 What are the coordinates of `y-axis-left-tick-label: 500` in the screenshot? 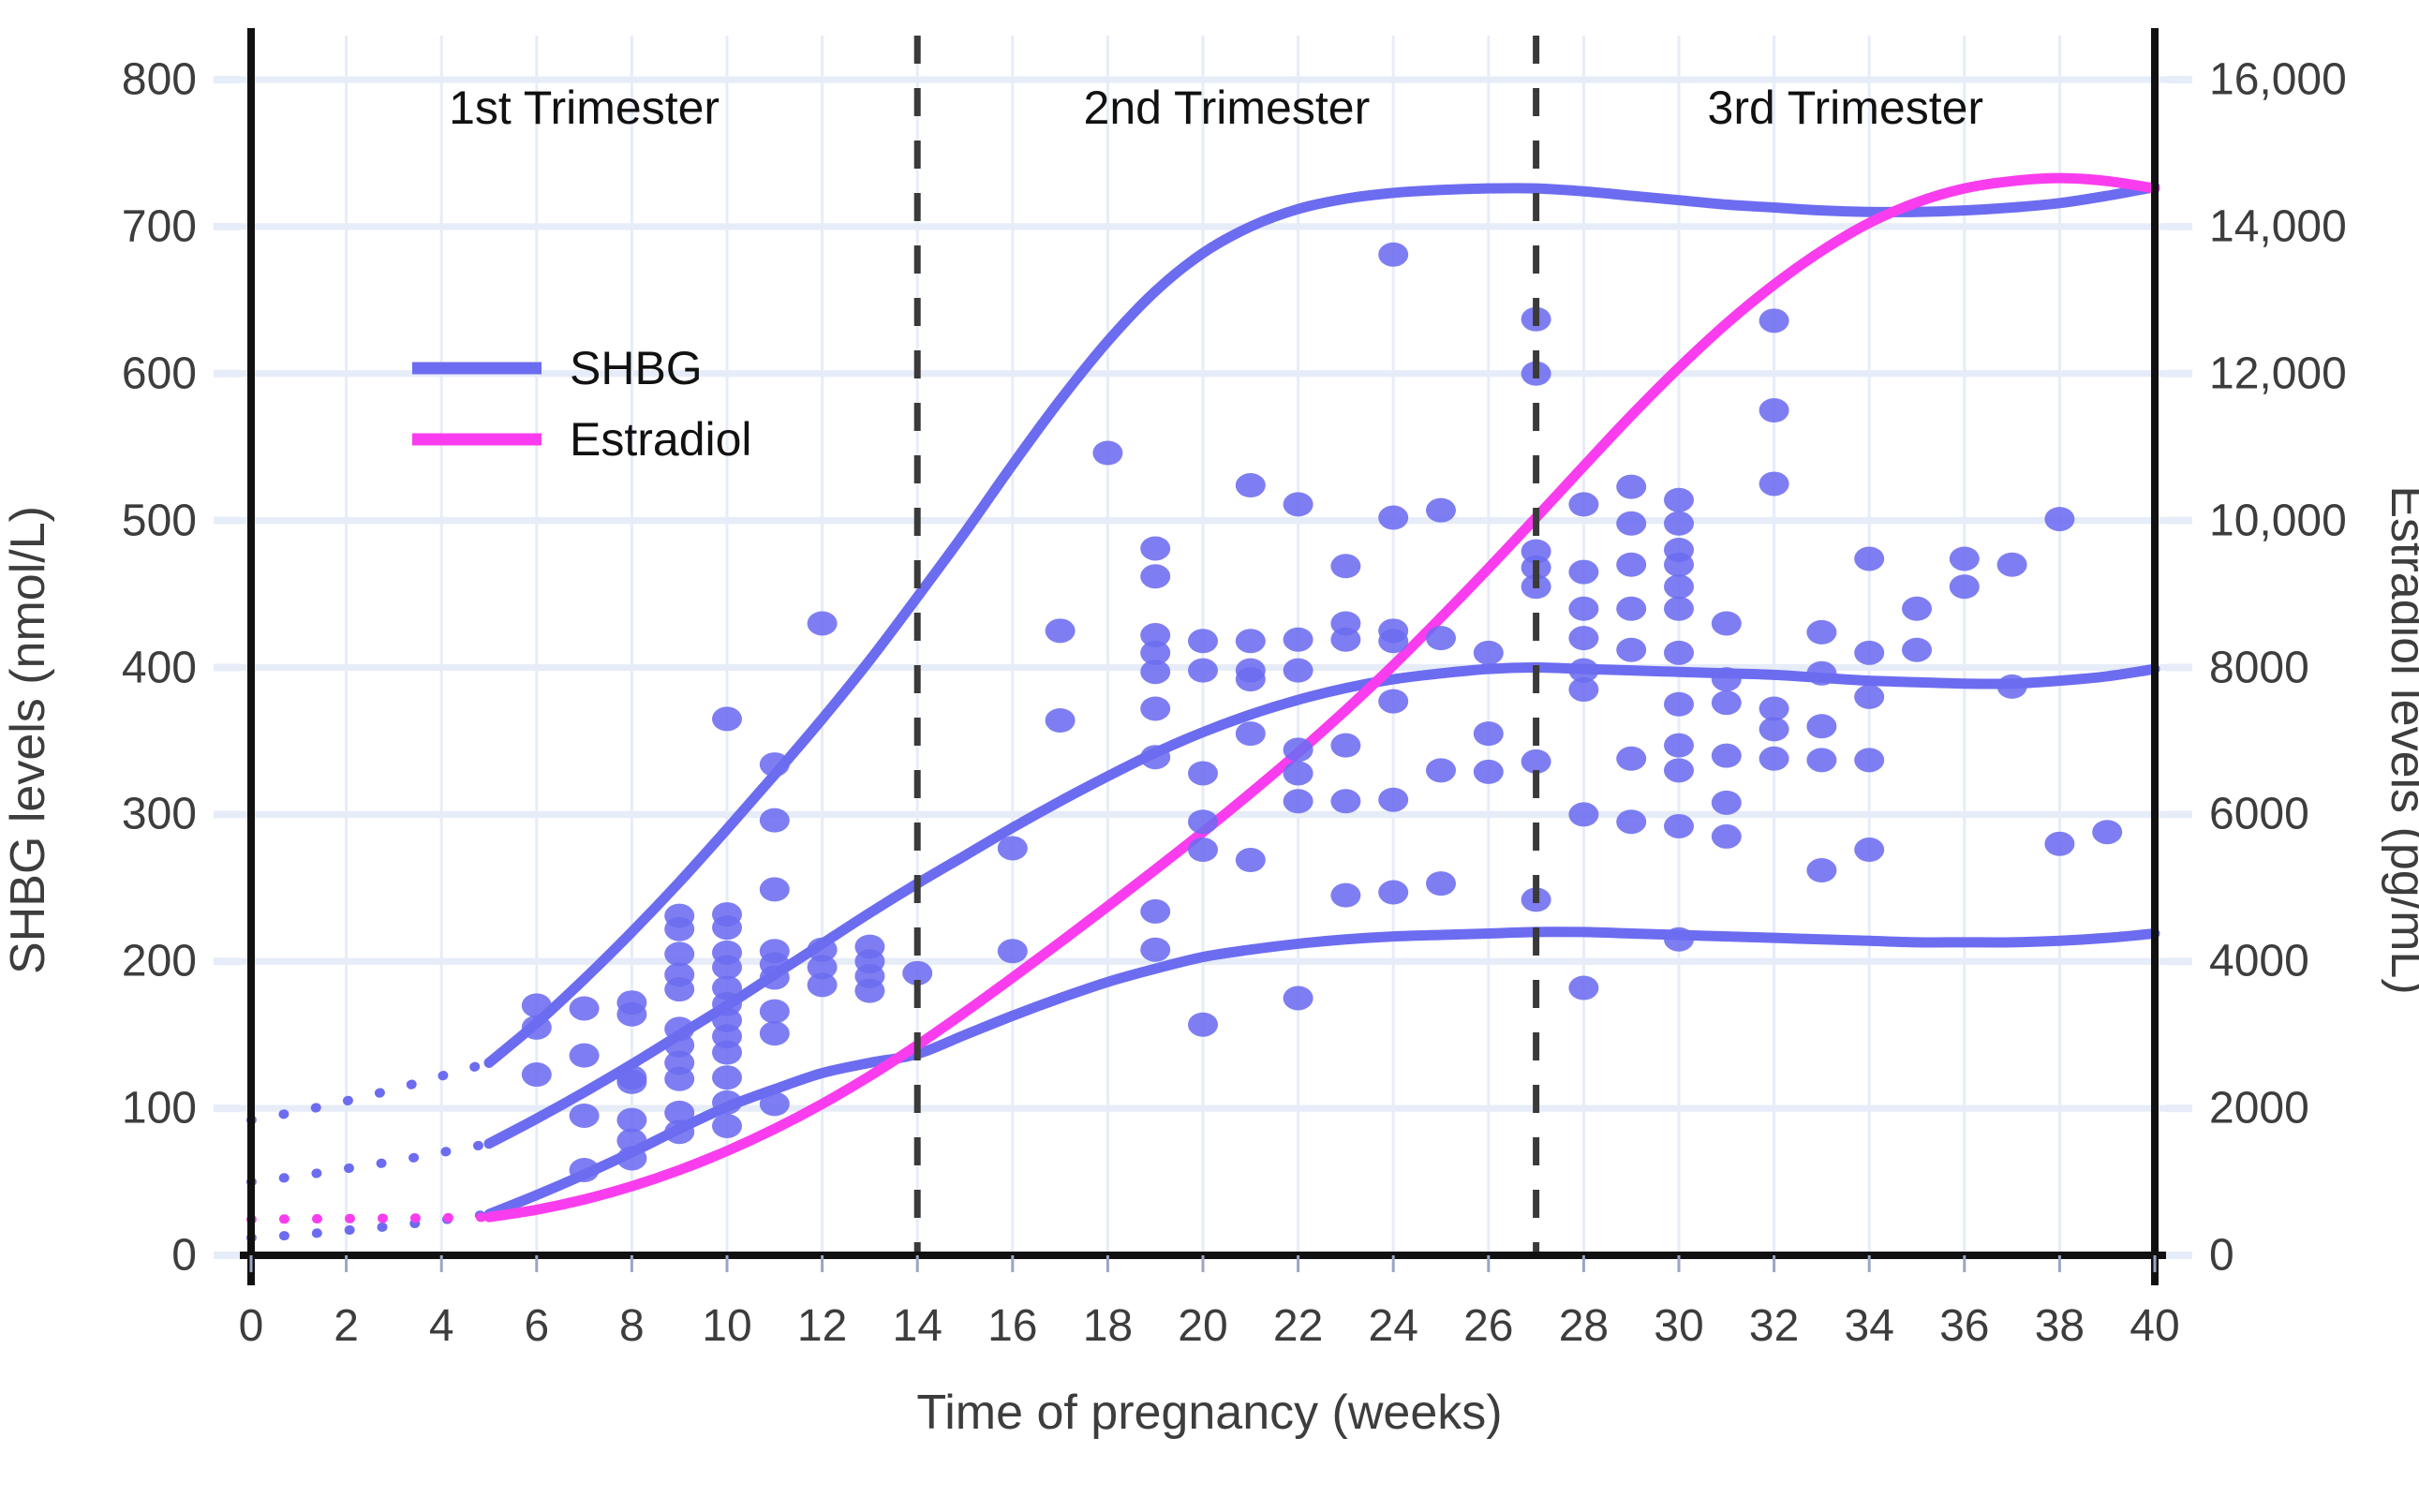 It's located at (159, 521).